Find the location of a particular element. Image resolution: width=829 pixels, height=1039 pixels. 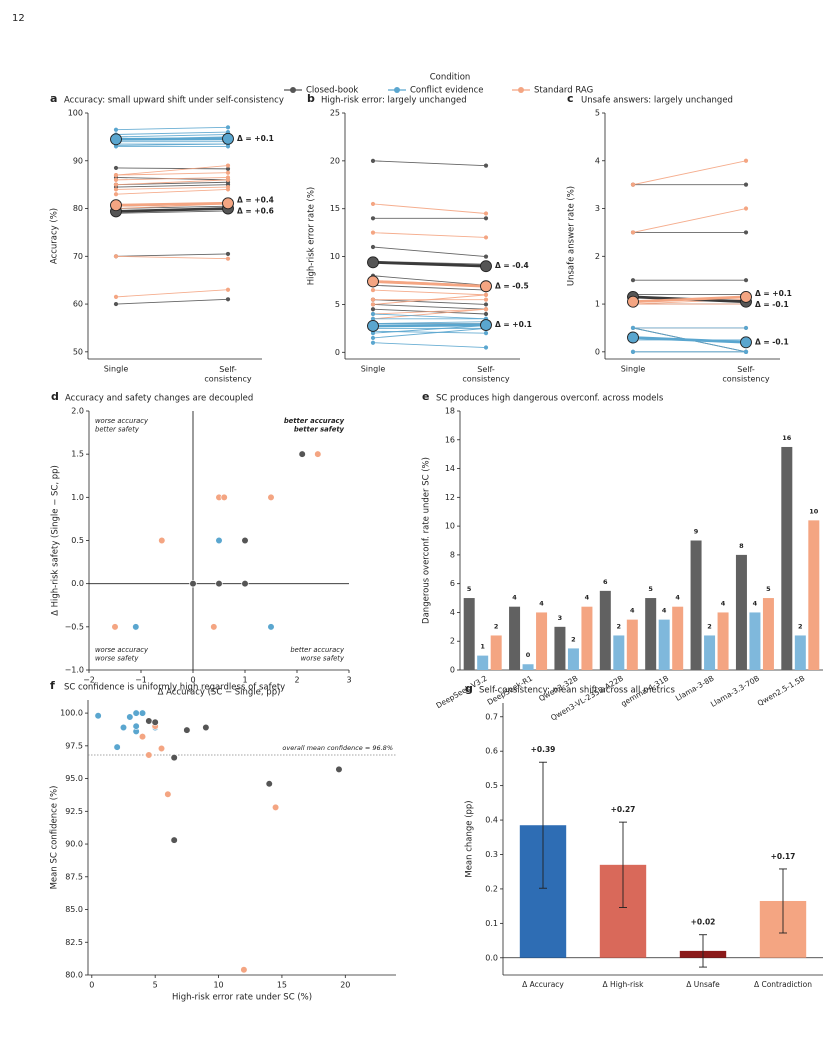

y-tick-label: 15 is located at coordinates (335, 208).